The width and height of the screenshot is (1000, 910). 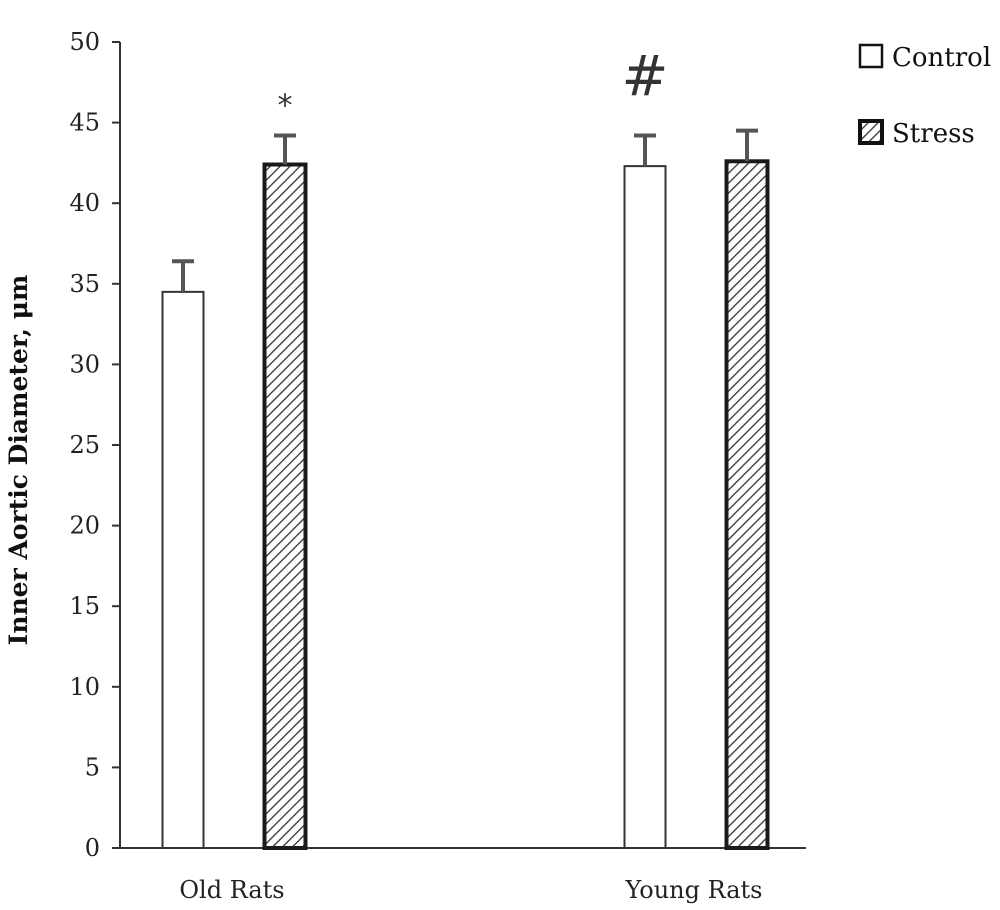 What do you see at coordinates (84, 687) in the screenshot?
I see `y-tick-label: 10` at bounding box center [84, 687].